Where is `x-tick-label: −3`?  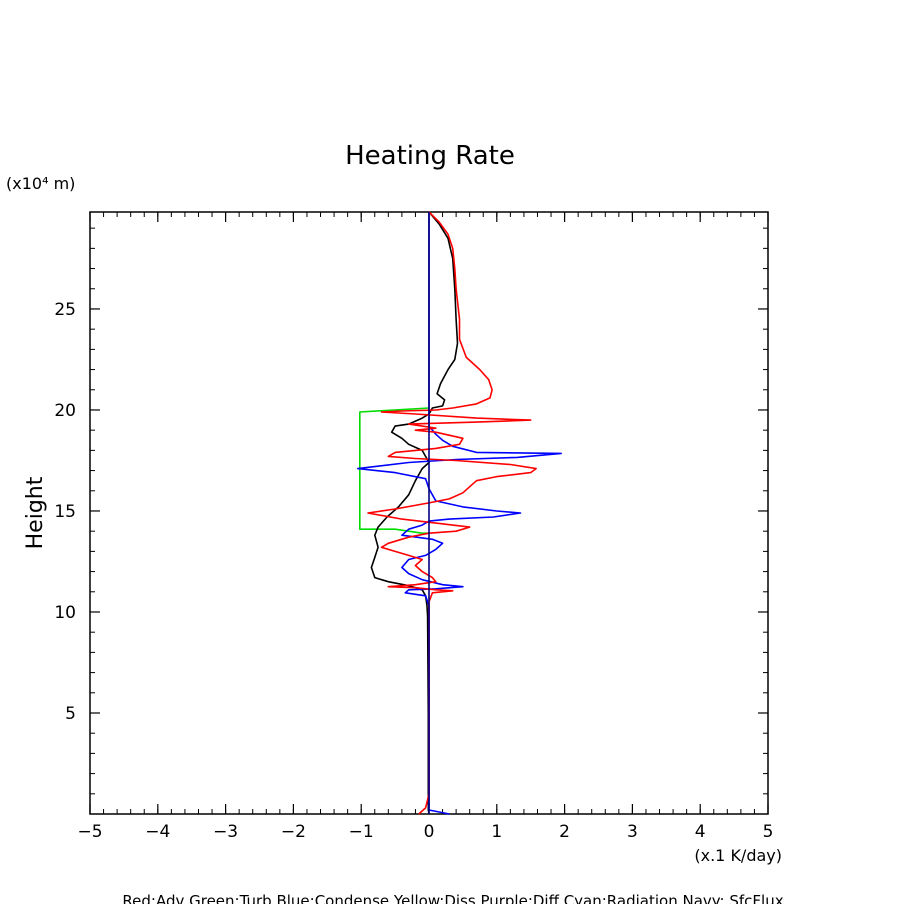 x-tick-label: −3 is located at coordinates (225, 832).